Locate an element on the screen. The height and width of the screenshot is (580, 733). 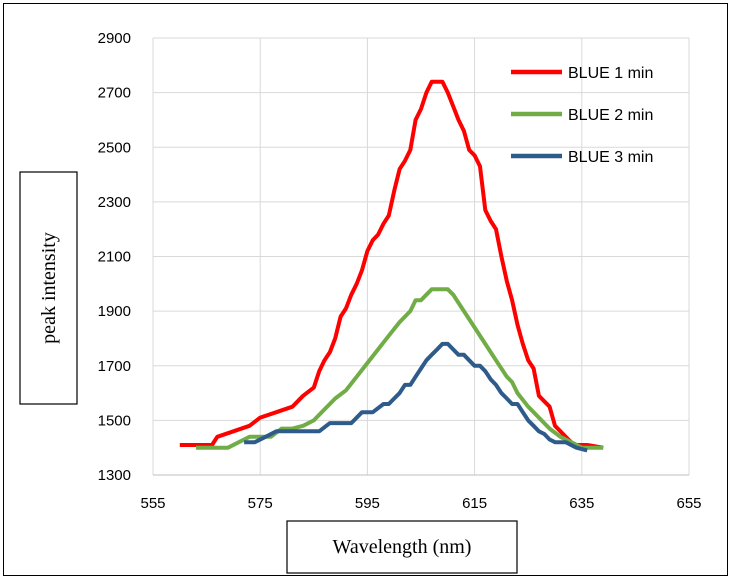
y-axis-title-box is located at coordinates (48, 288).